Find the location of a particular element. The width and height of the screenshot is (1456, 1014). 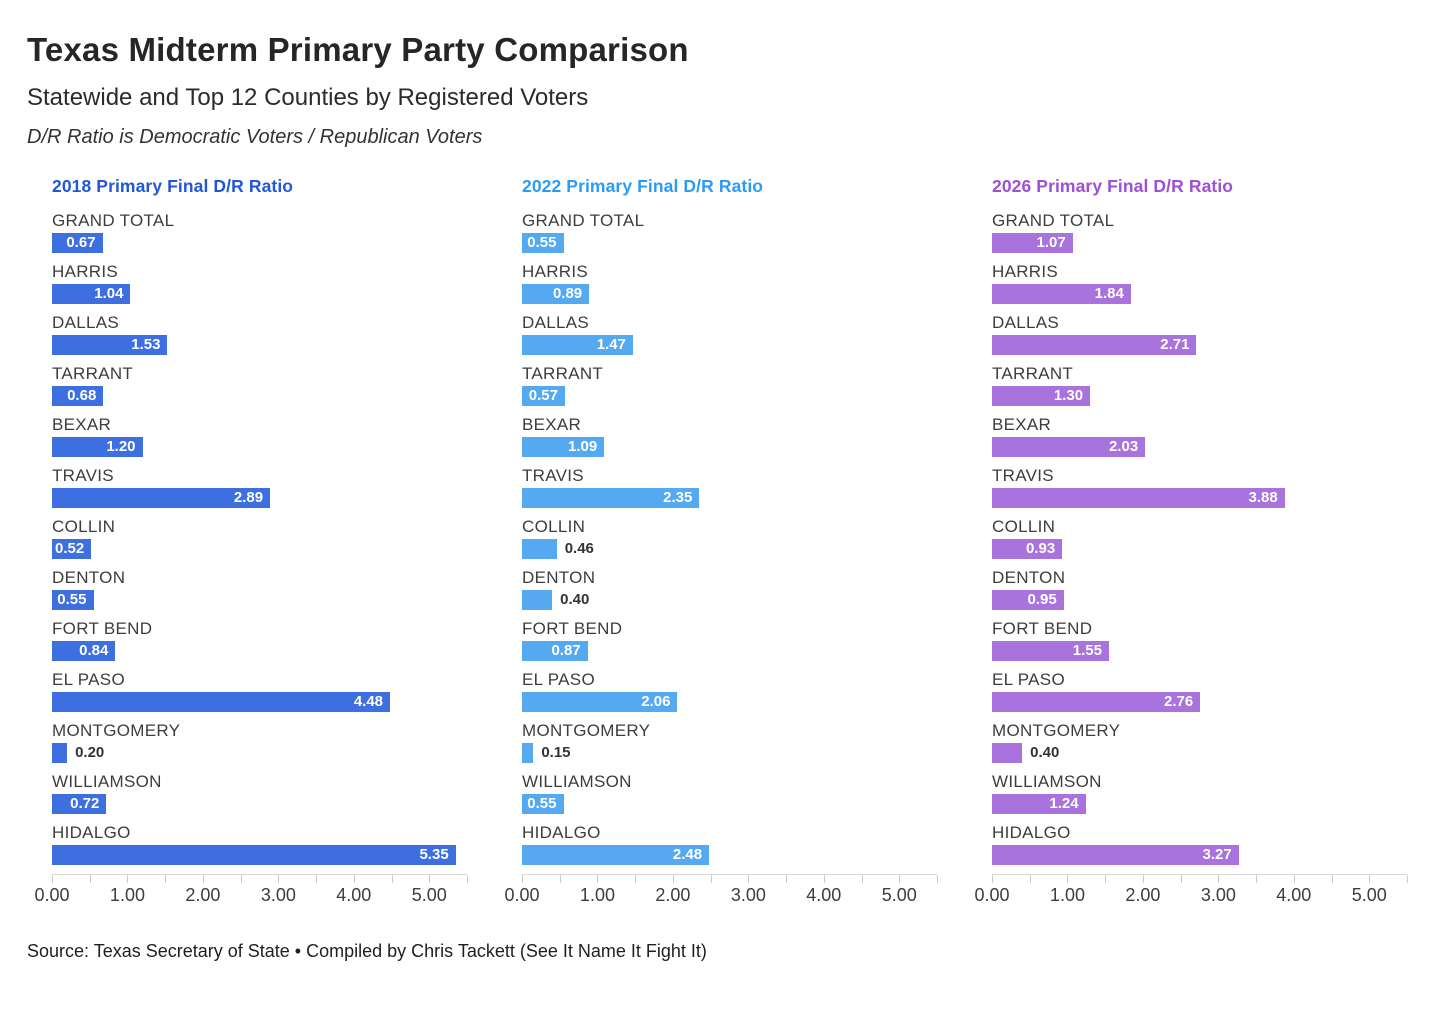

bar-row: TARRANT 0.57 is located at coordinates (729, 385).